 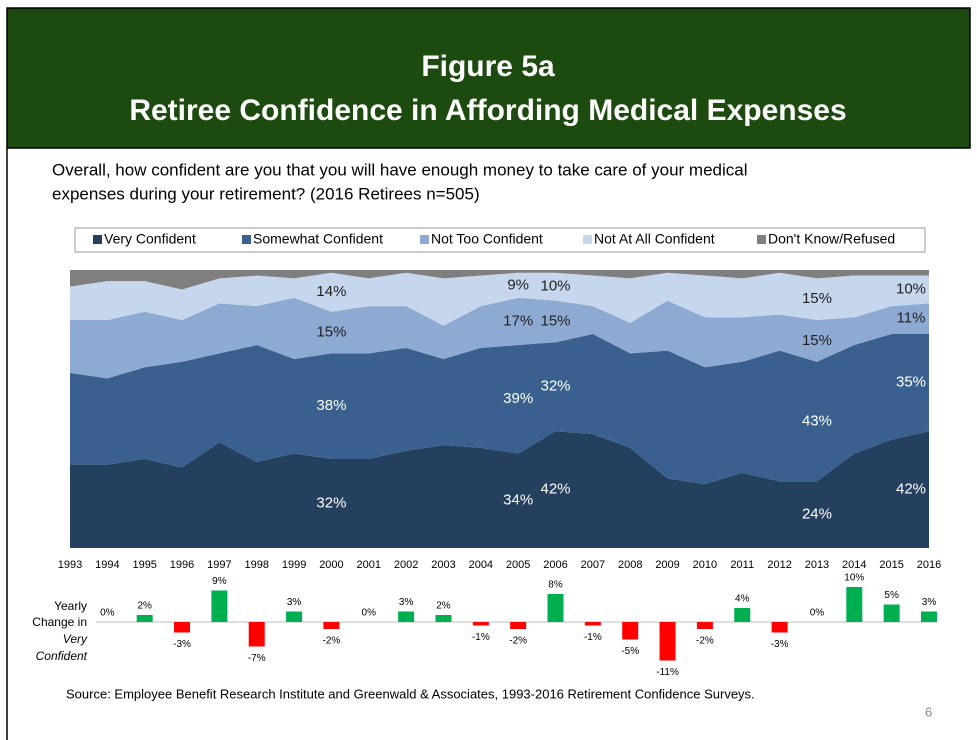 I want to click on x-tick-label: 2003, so click(x=443, y=565).